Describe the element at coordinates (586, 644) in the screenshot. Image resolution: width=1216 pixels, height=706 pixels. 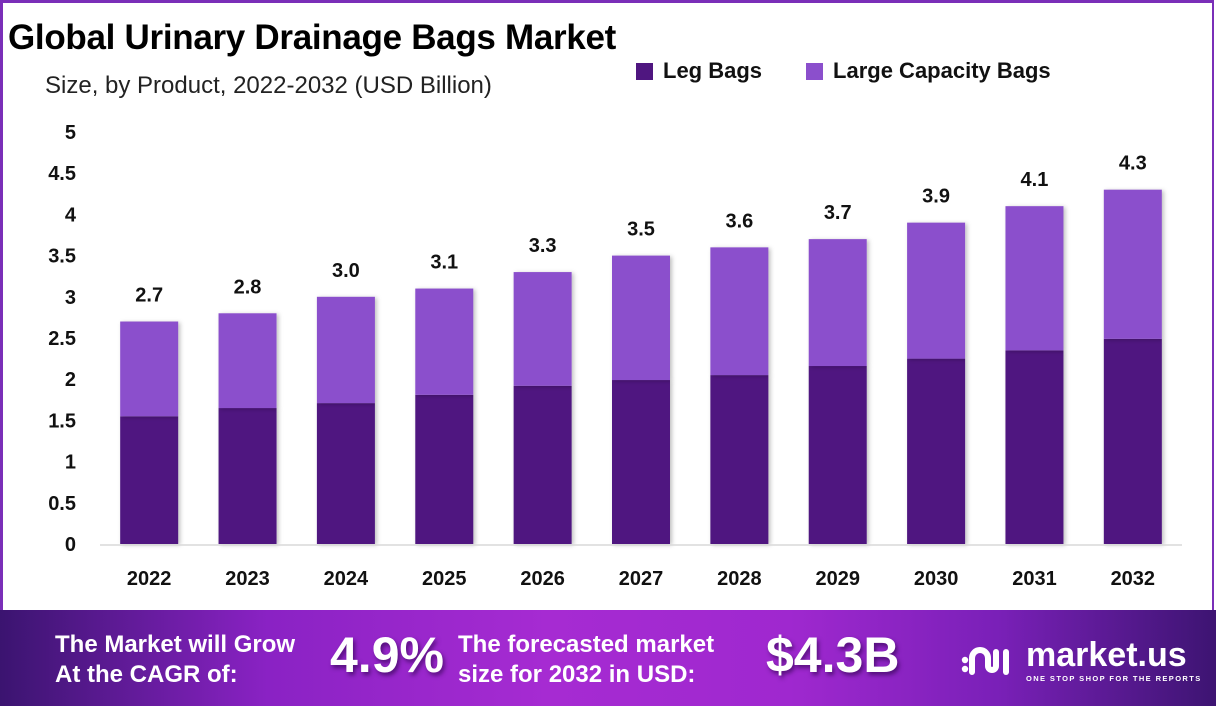
I see `forecast-caption-line1: The forecasted market` at that location.